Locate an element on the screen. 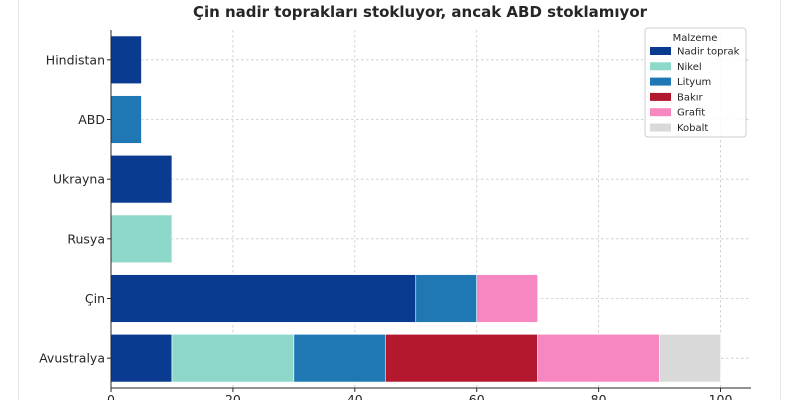 The image size is (795, 400). x-tick-label: 100 is located at coordinates (721, 396).